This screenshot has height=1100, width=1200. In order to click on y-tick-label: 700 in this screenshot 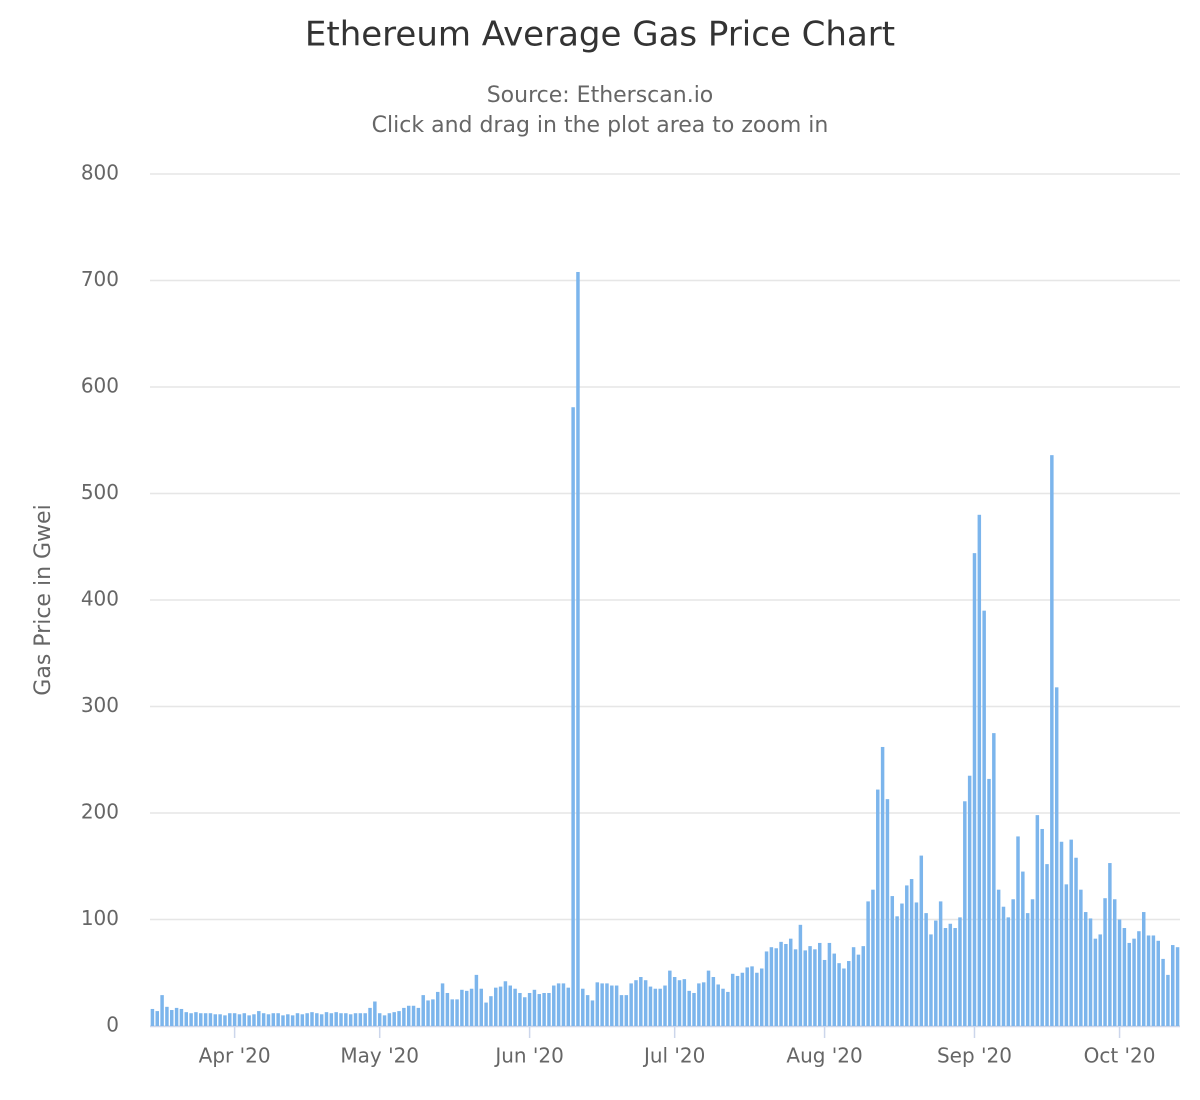, I will do `click(100, 279)`.